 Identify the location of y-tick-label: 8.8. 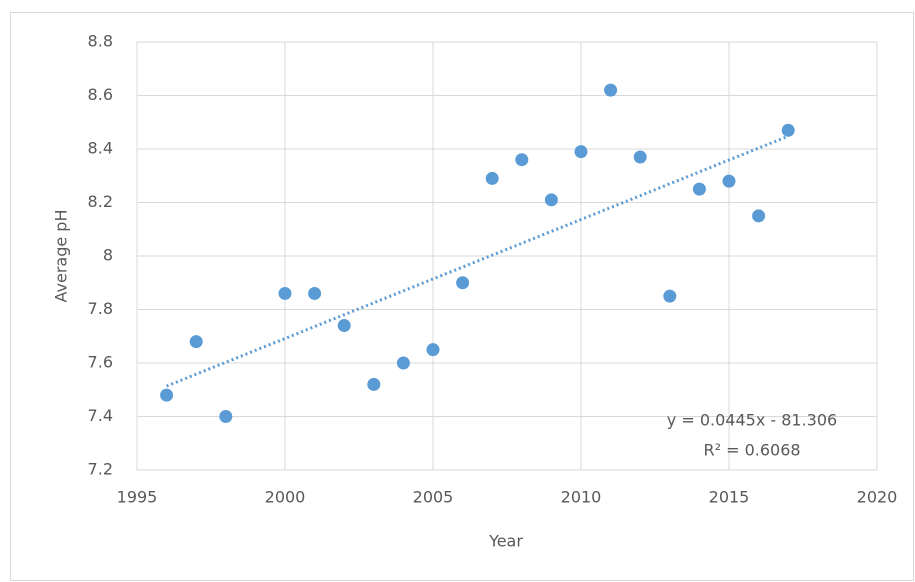
(100, 41).